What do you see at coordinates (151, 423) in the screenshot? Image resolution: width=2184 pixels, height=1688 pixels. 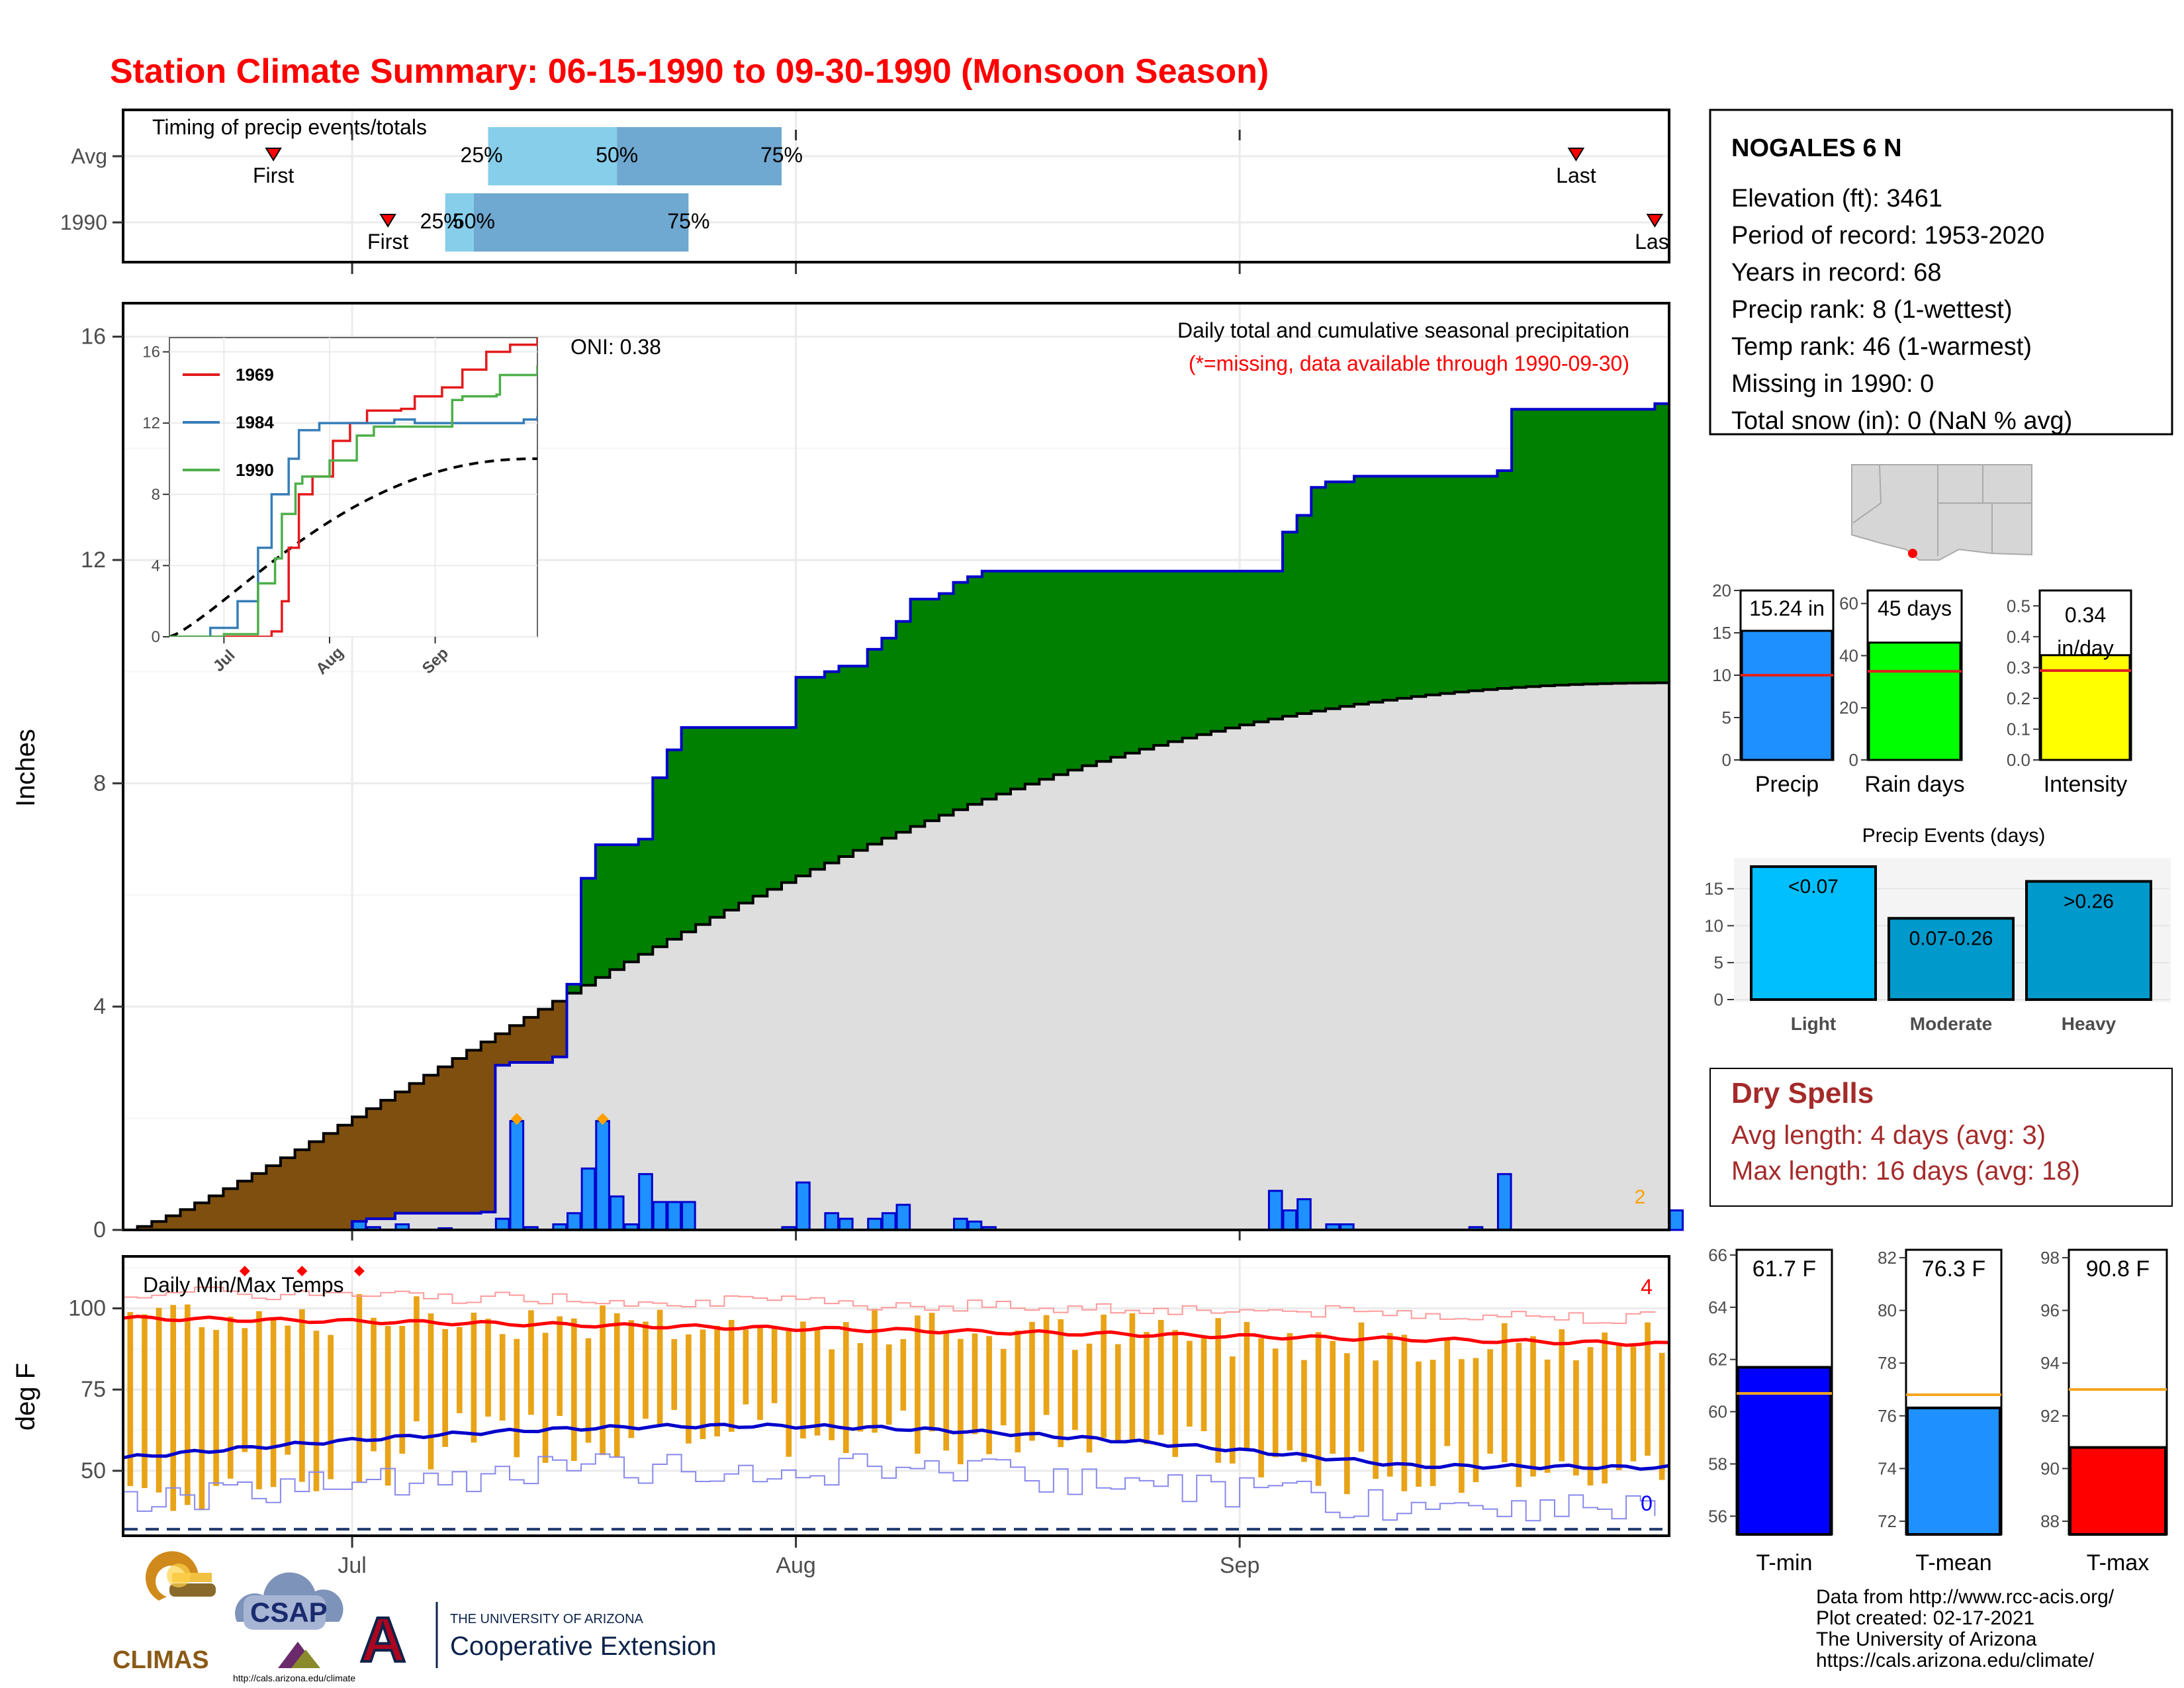 I see `inset-y-tick-label: 12` at bounding box center [151, 423].